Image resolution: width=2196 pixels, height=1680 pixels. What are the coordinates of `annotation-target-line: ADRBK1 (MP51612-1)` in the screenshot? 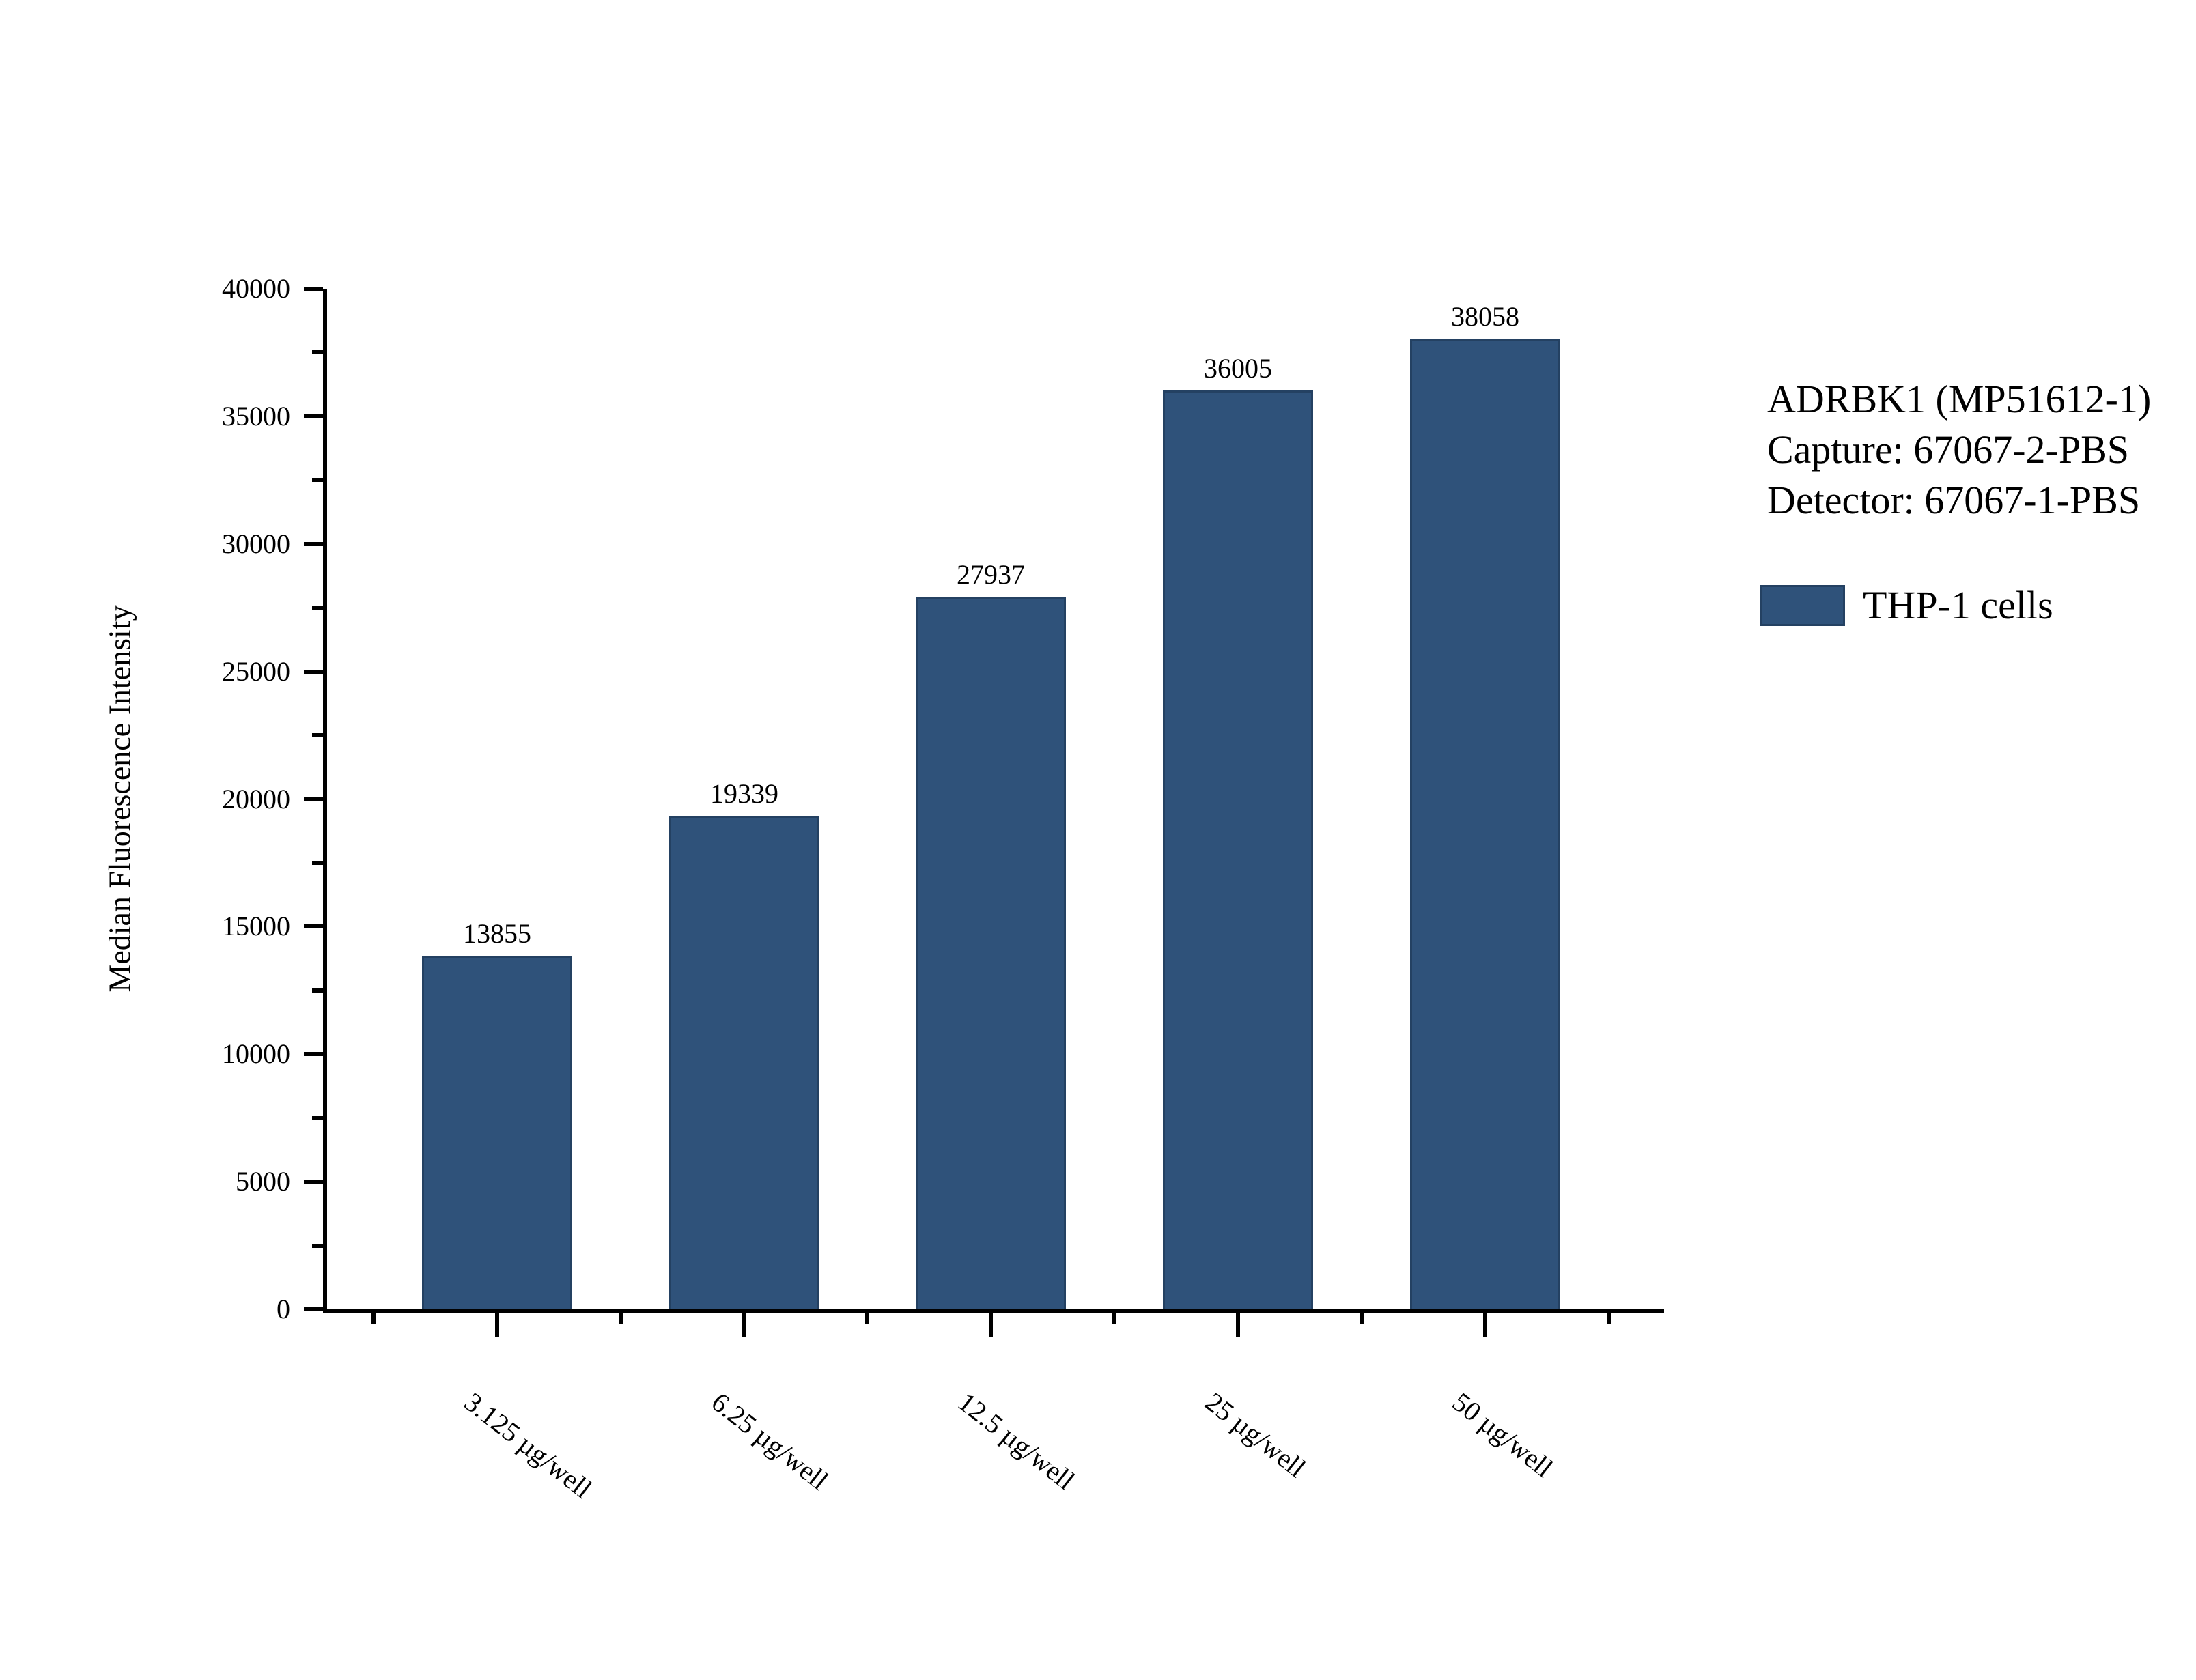 It's located at (1959, 399).